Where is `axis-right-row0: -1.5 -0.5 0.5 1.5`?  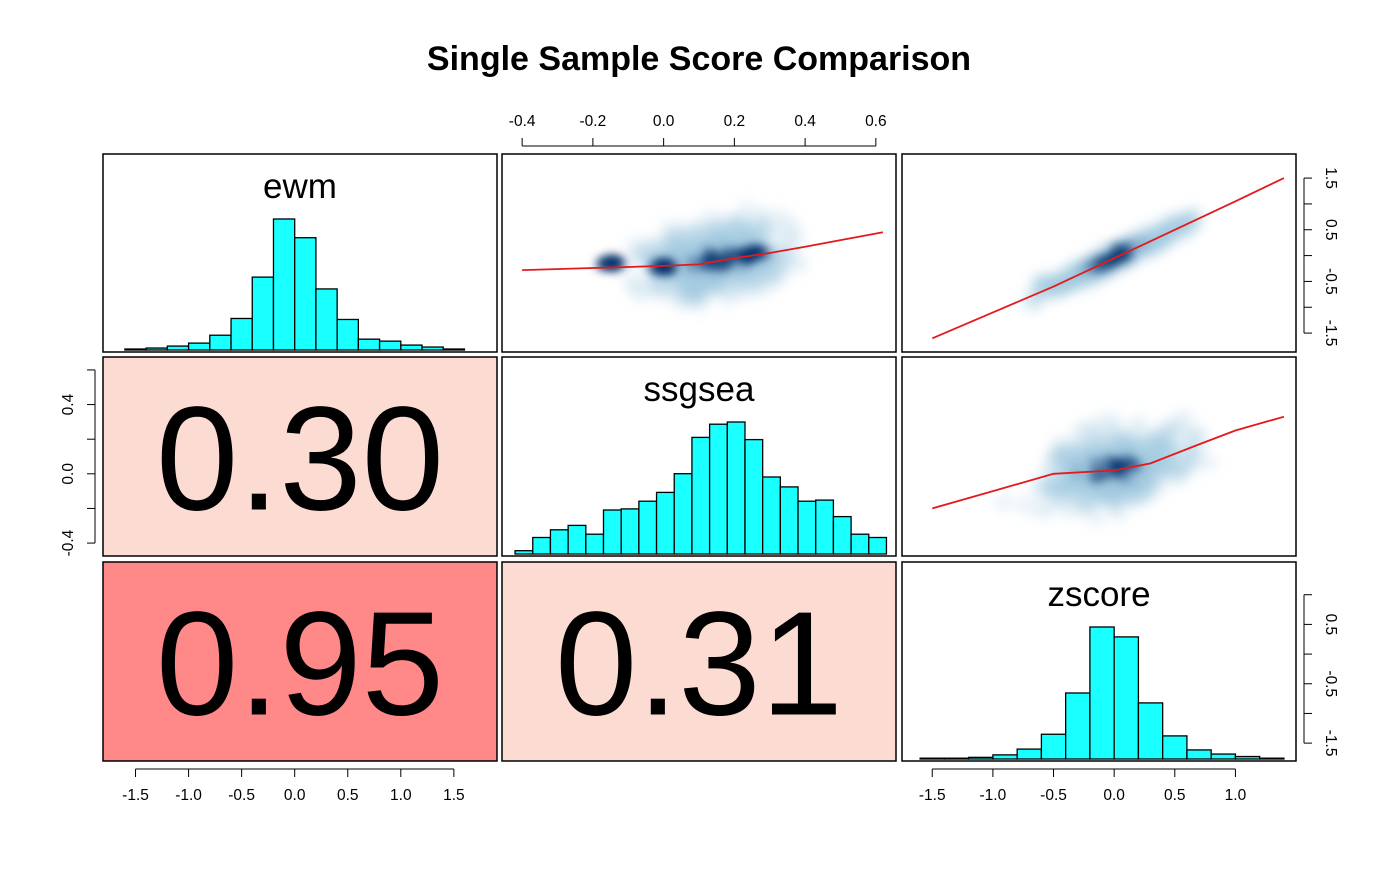 axis-right-row0: -1.5 -0.5 0.5 1.5 is located at coordinates (1321, 257).